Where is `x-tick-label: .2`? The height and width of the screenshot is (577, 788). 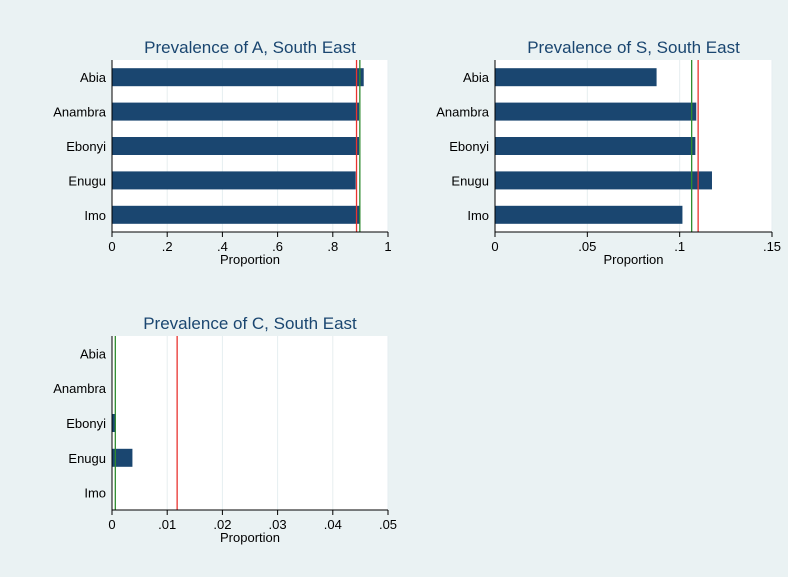 x-tick-label: .2 is located at coordinates (167, 246).